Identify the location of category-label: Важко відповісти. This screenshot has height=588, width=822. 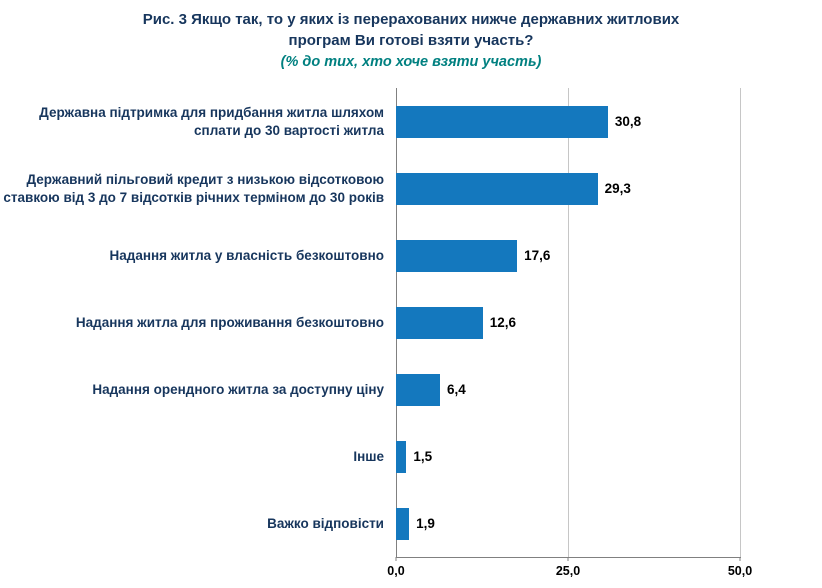
(325, 523).